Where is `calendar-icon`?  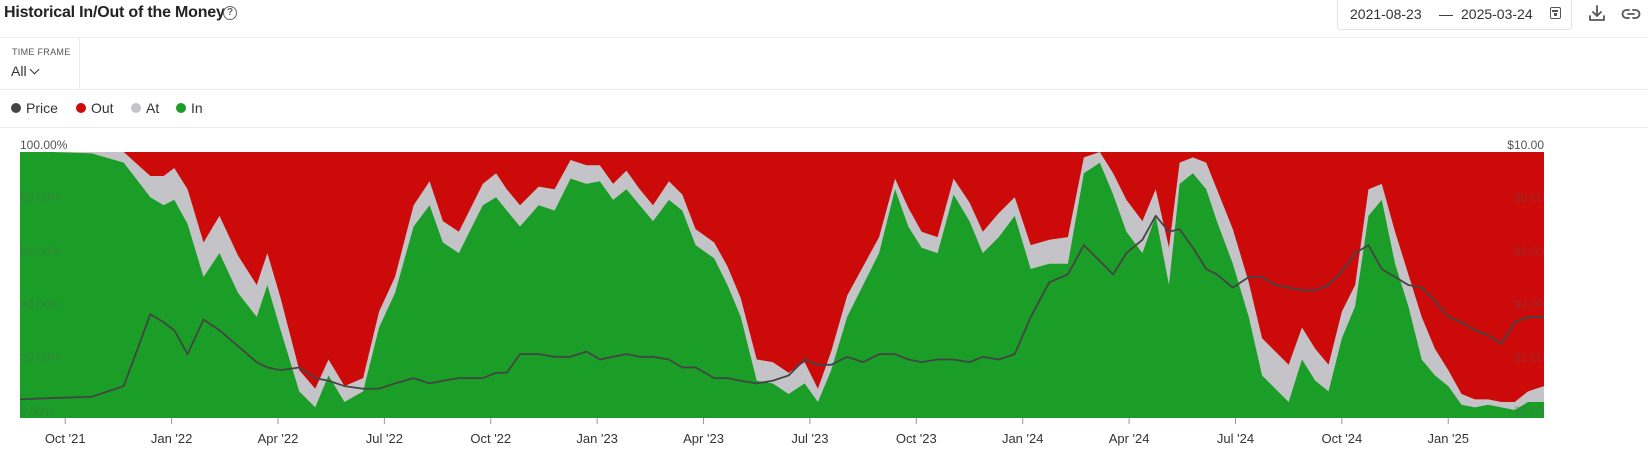 calendar-icon is located at coordinates (1555, 13).